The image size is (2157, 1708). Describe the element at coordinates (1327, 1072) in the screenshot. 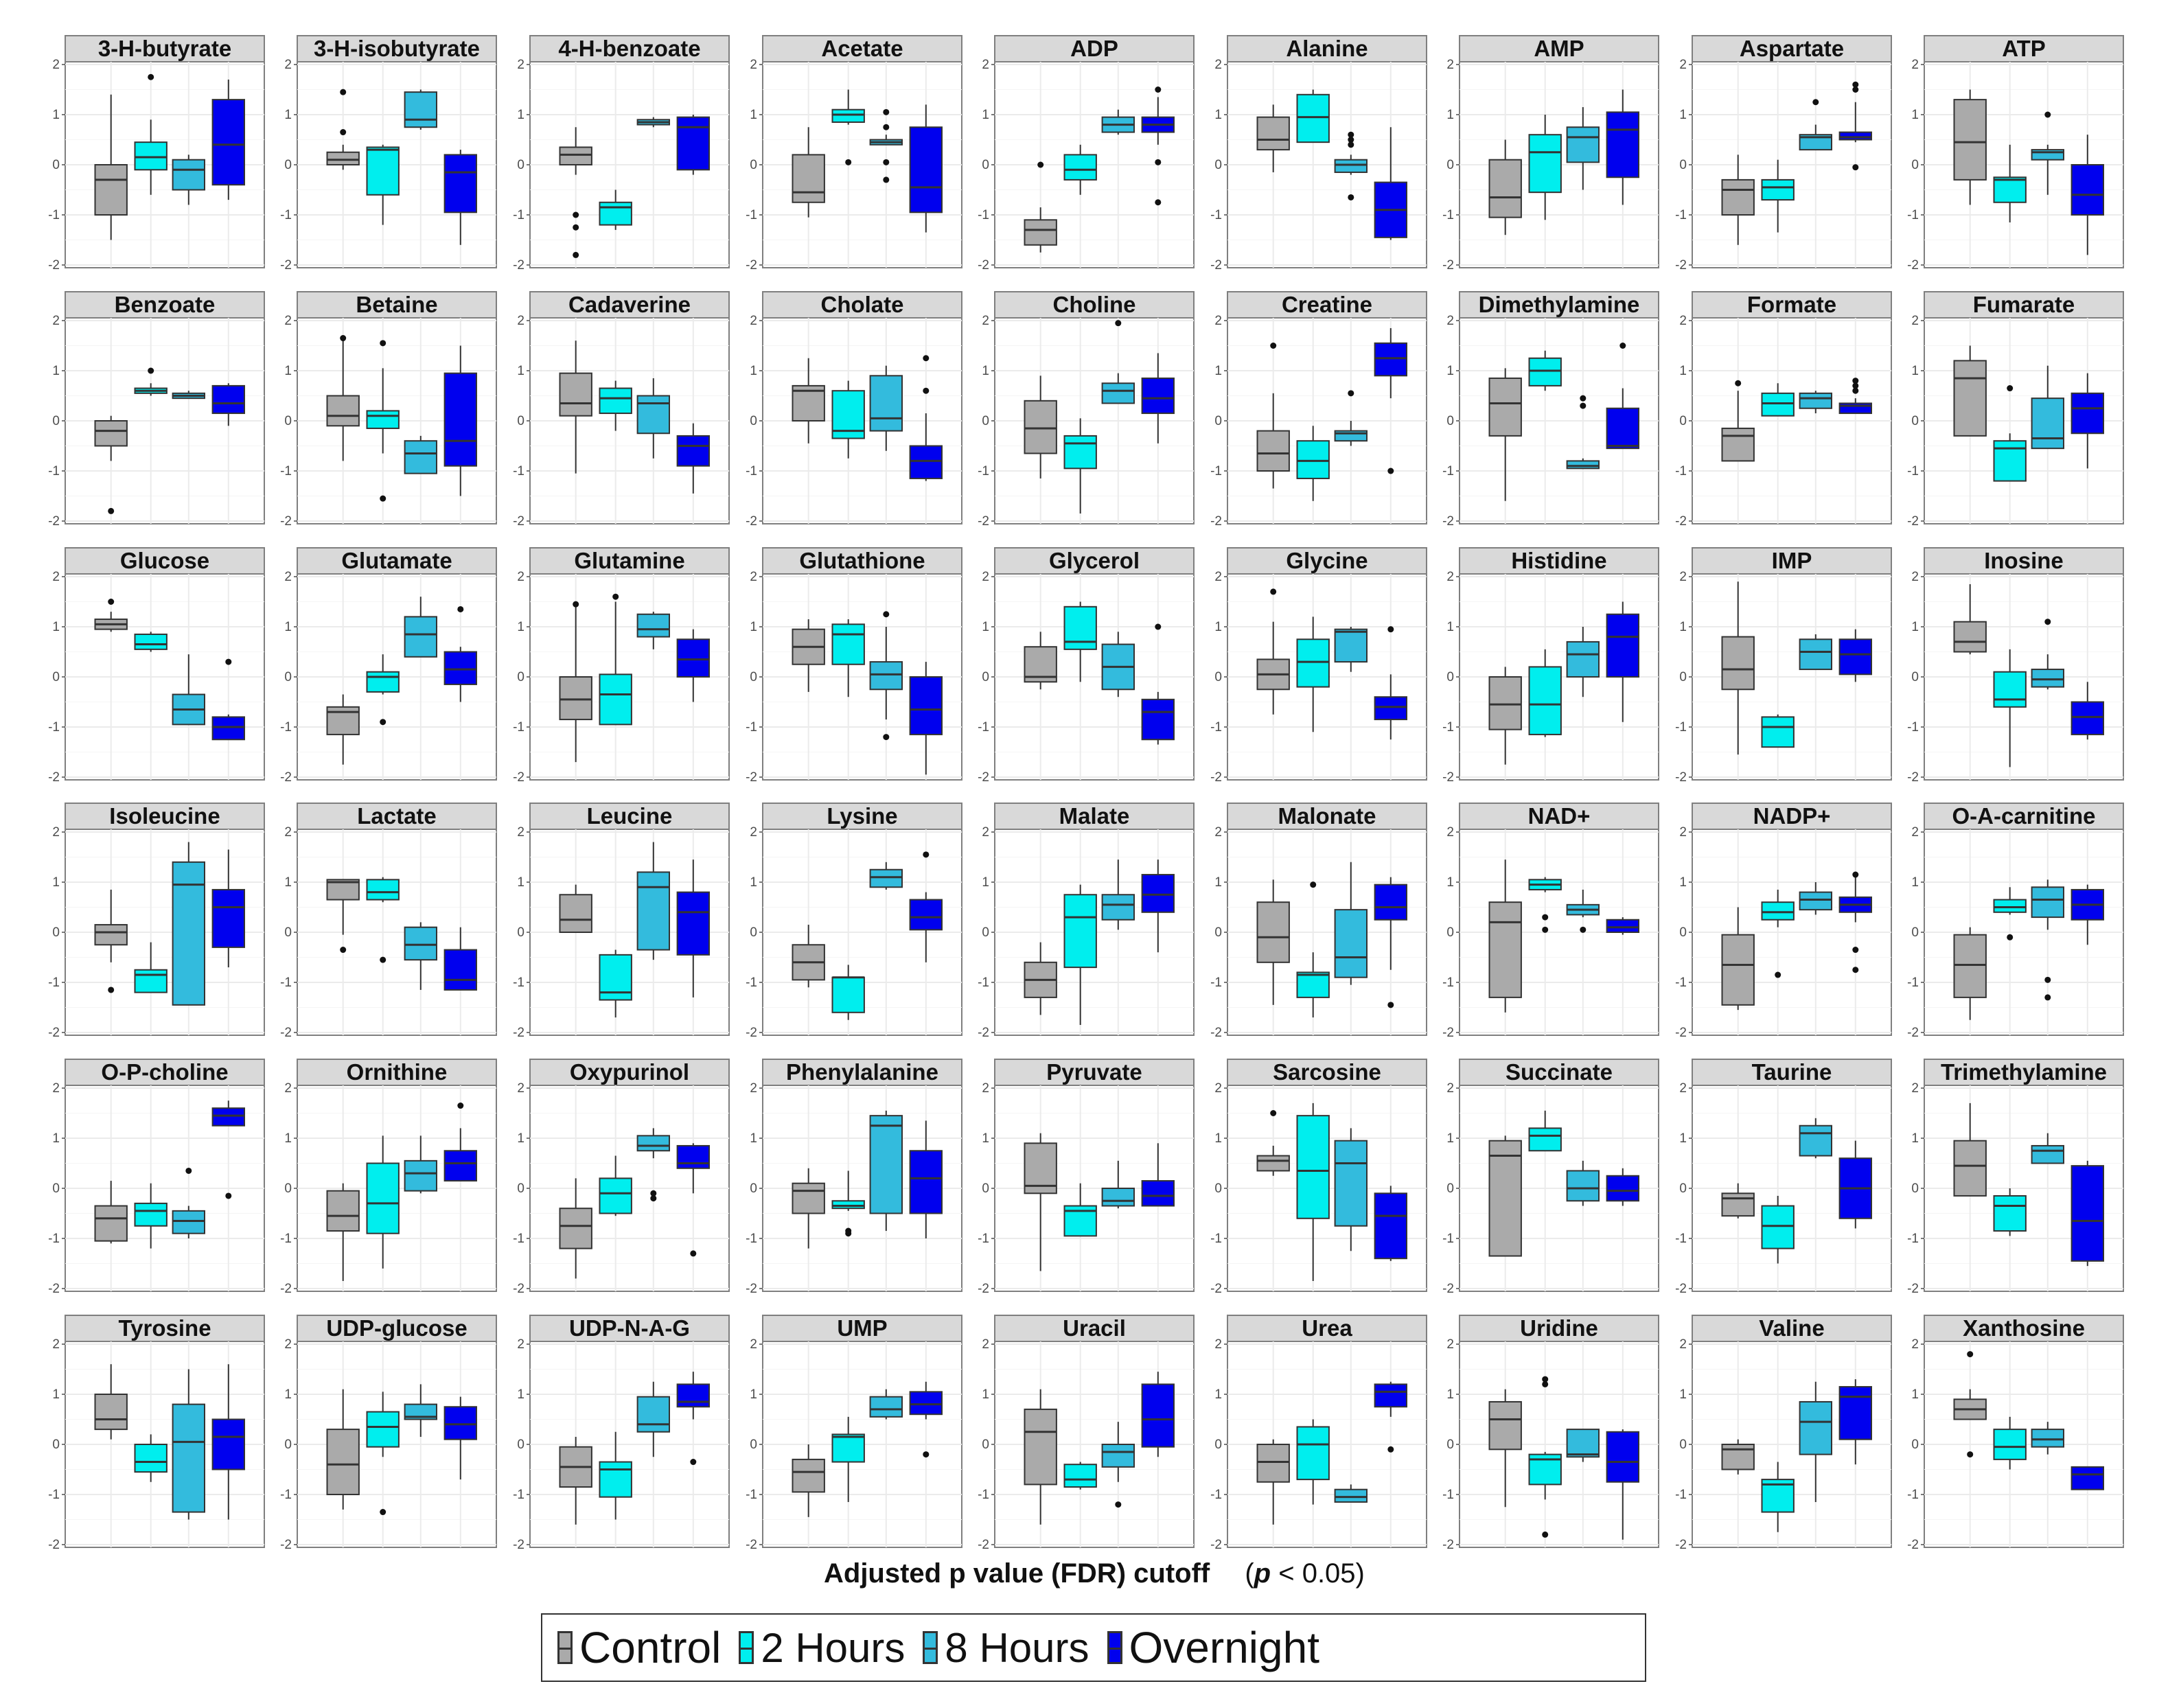

I see `panel-title: Sarcosine` at that location.